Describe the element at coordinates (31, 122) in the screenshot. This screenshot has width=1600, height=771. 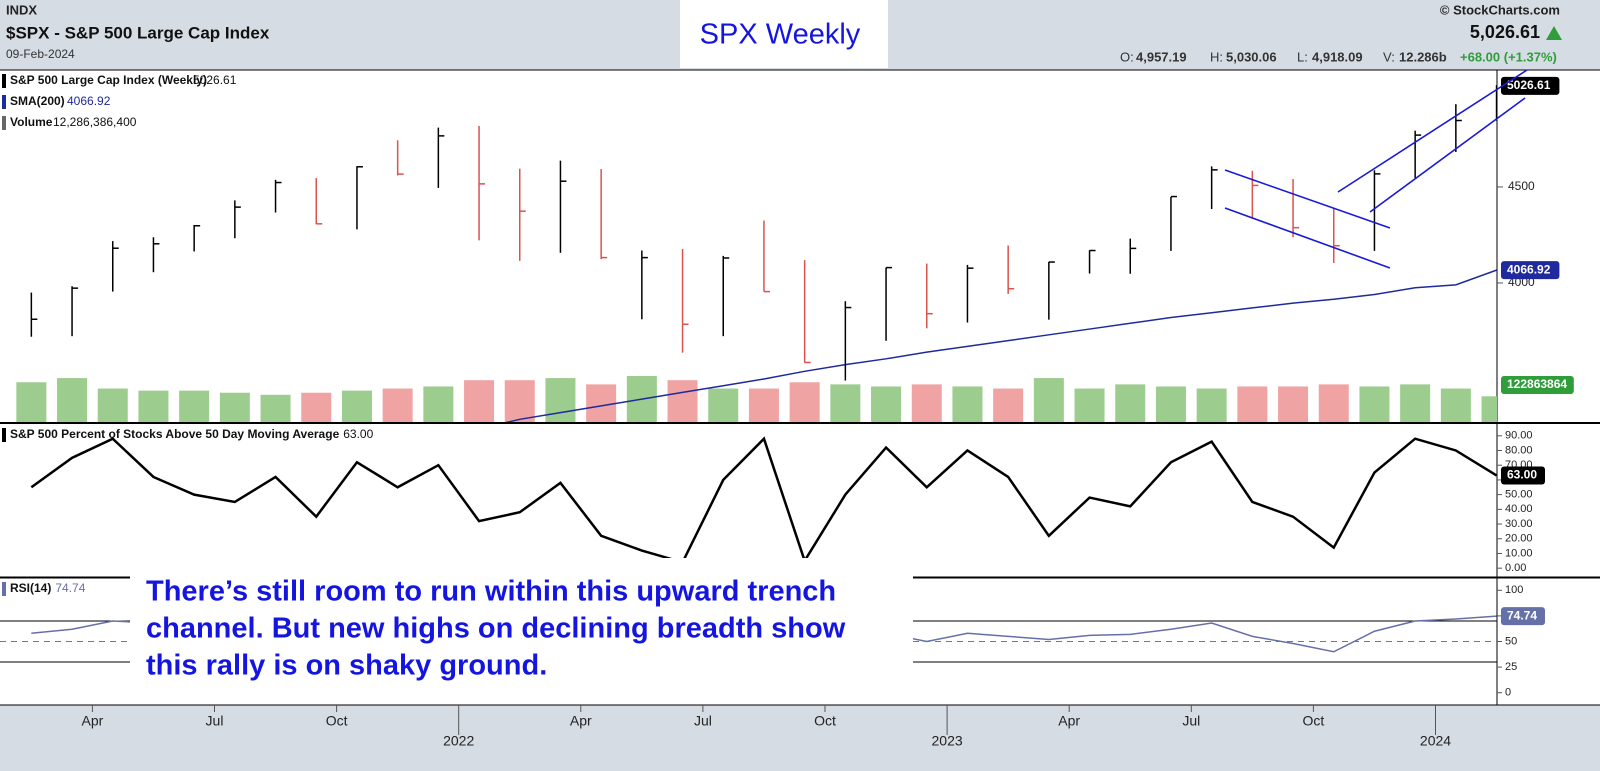
I see `legend-label: Volume` at that location.